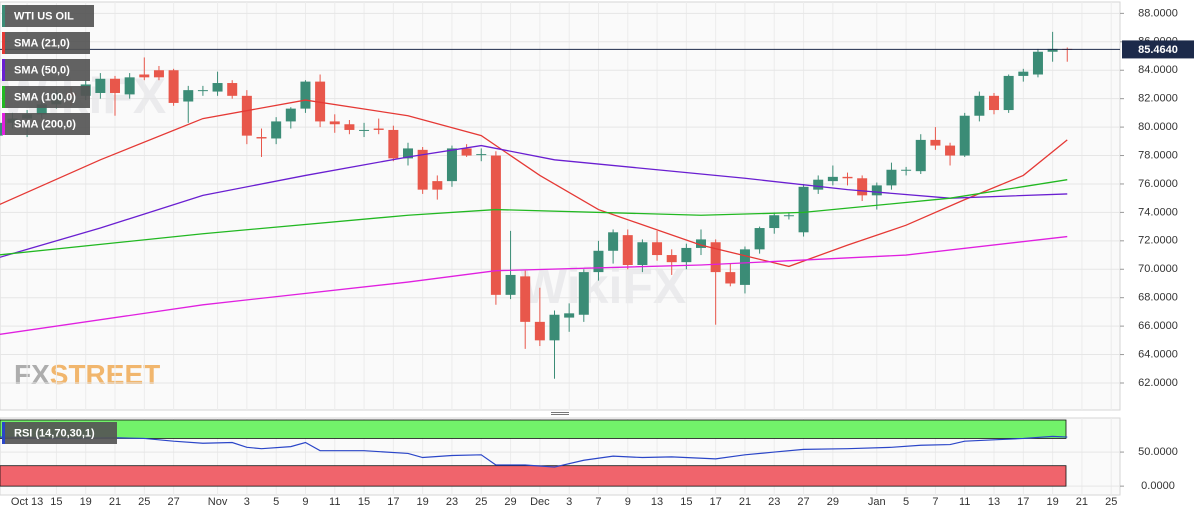 This screenshot has height=518, width=1194. What do you see at coordinates (1158, 184) in the screenshot?
I see `y-tick-label: 76.0000` at bounding box center [1158, 184].